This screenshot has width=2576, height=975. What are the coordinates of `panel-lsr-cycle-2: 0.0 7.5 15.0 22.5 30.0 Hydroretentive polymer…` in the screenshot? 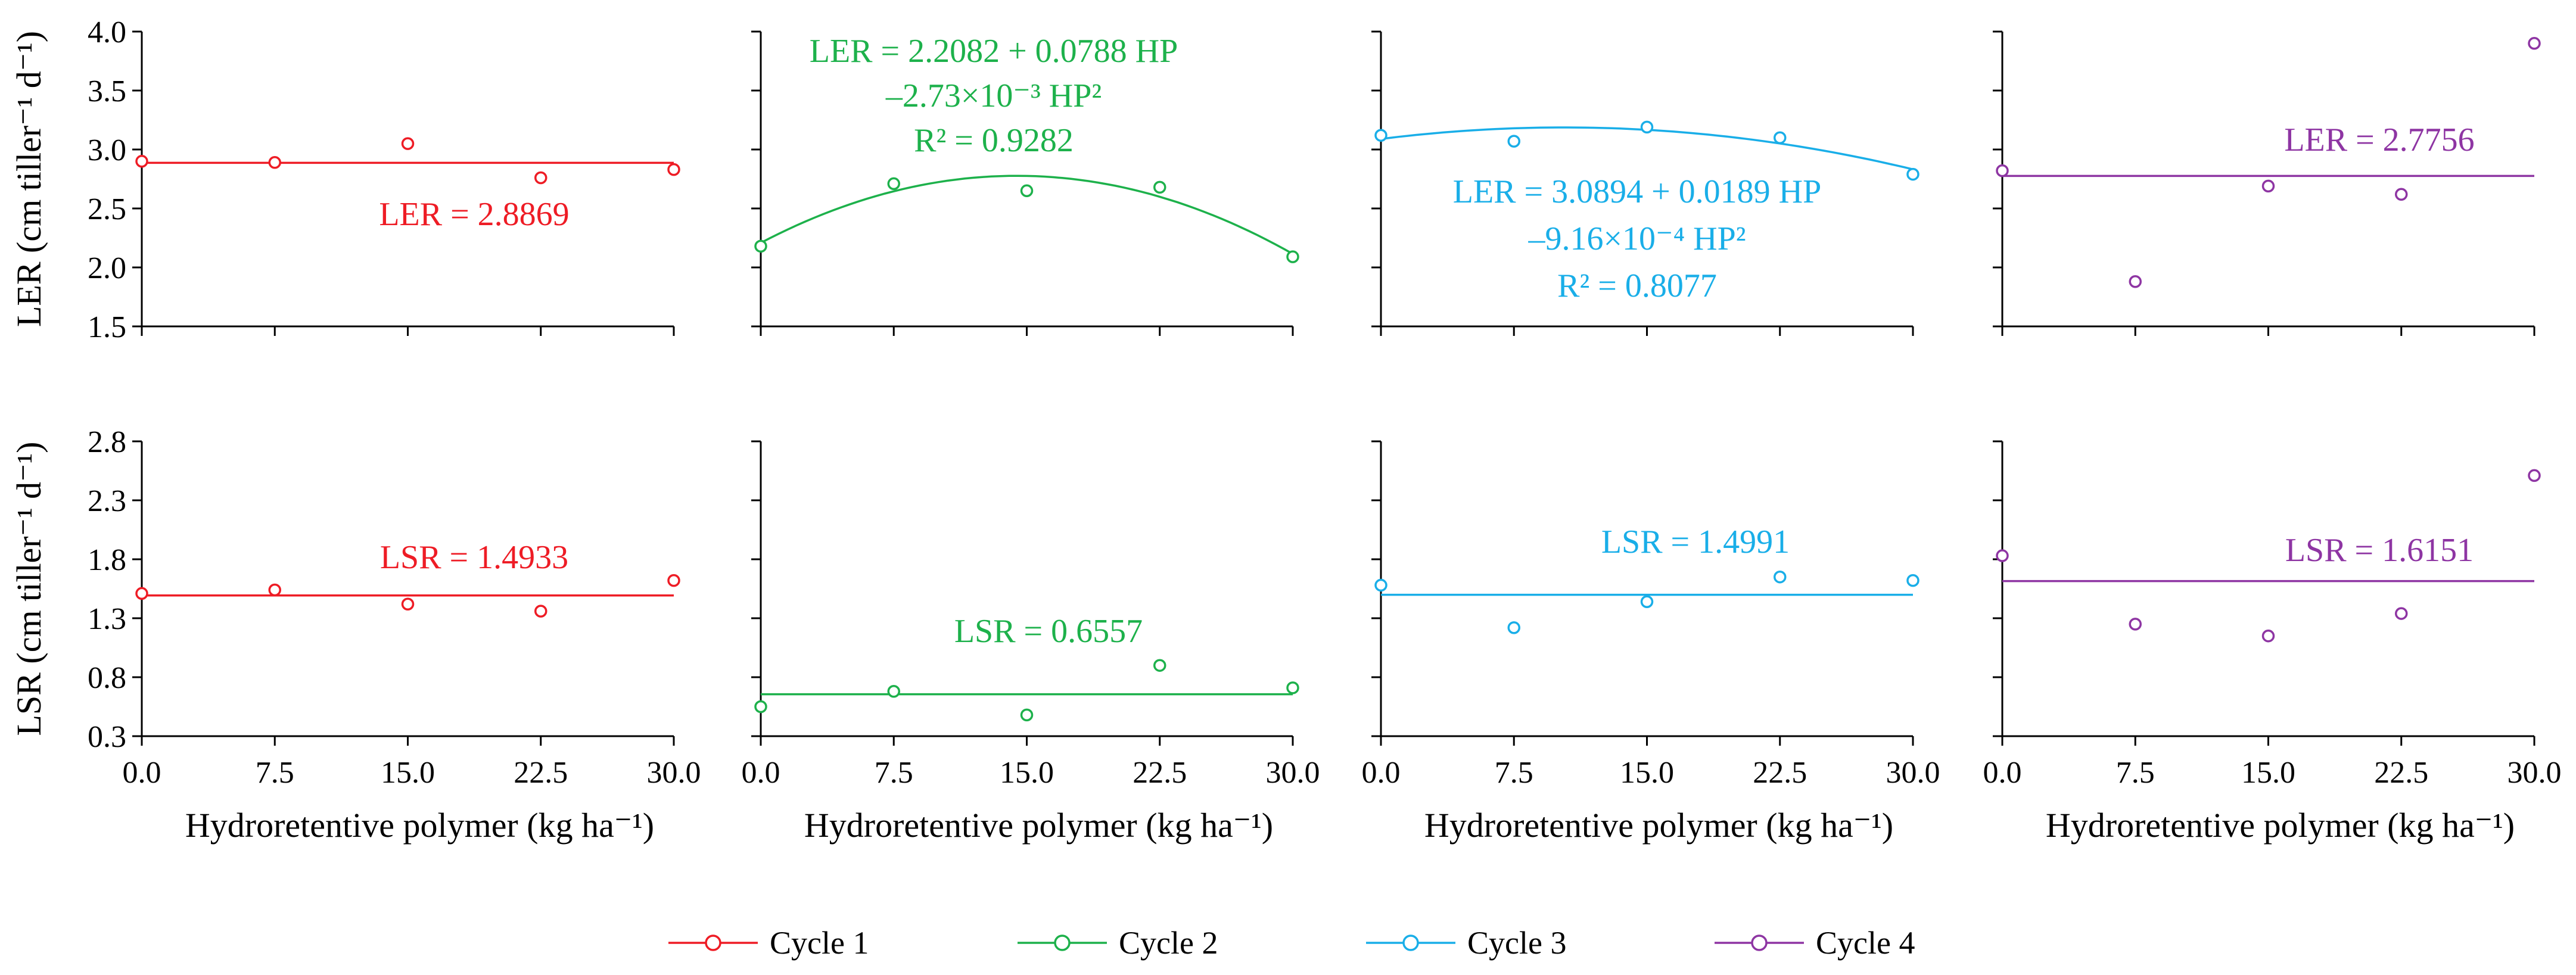 It's located at (1031, 642).